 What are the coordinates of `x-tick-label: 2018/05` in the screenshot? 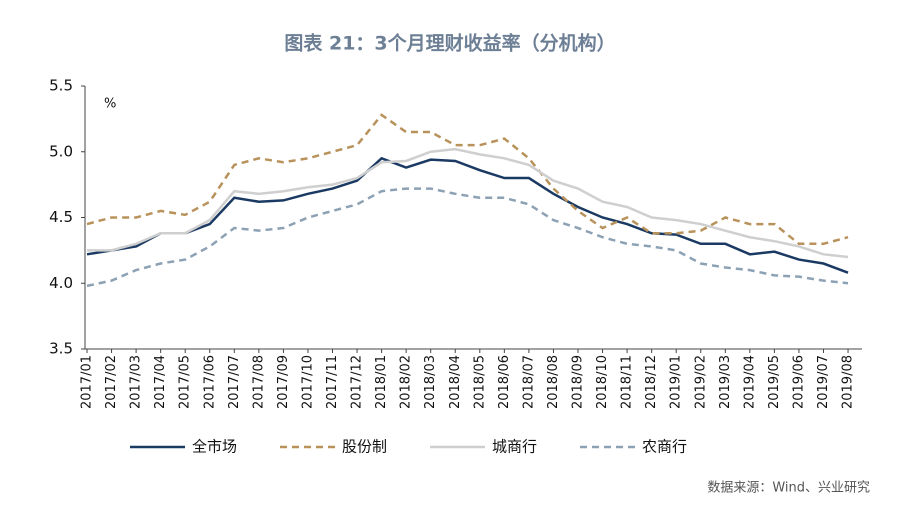 It's located at (479, 382).